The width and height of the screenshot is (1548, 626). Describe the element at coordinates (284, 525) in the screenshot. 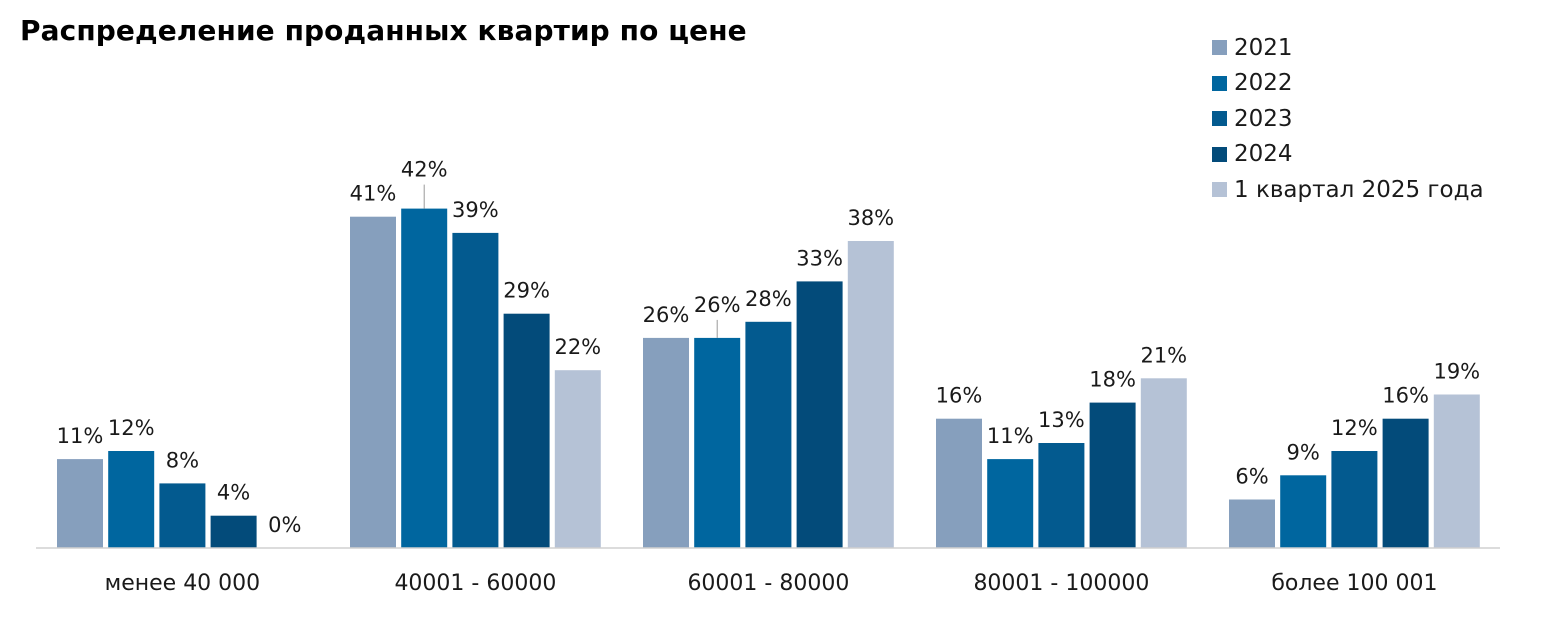

I see `data-label: 0%` at that location.